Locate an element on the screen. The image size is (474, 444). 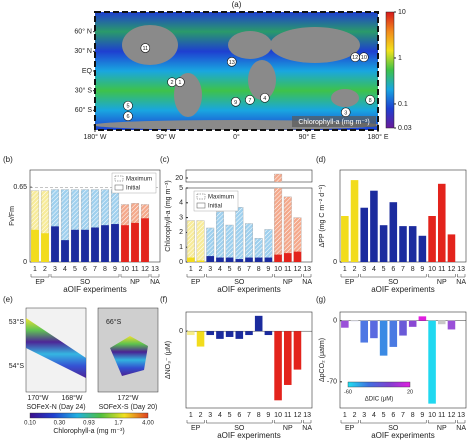
y-axis-label: Fv/Fm is located at coordinates (12, 216).